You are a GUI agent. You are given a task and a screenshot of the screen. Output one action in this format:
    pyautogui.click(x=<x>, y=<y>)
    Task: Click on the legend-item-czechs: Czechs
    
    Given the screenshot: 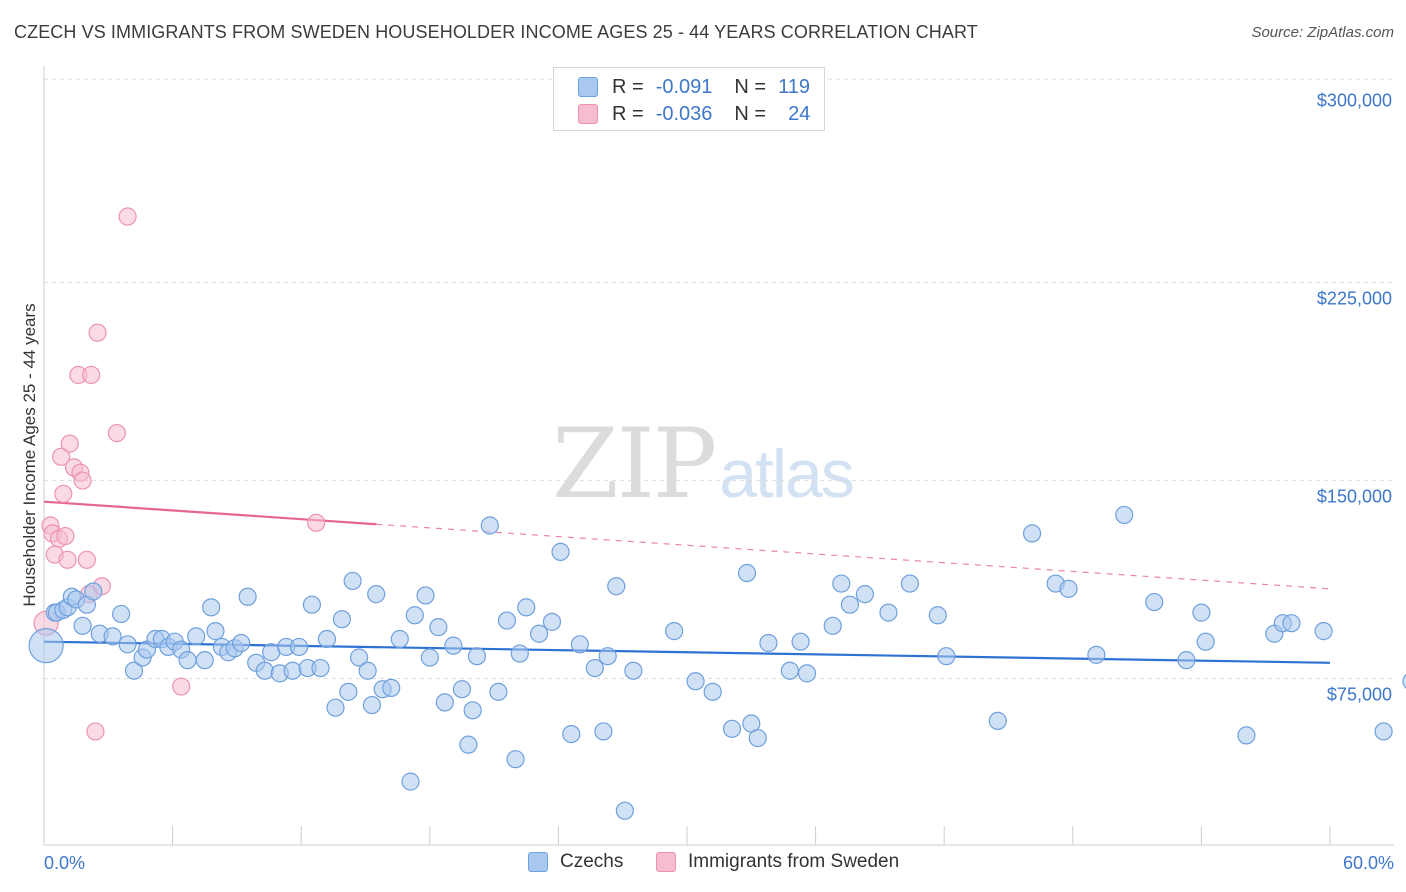 What is the action you would take?
    pyautogui.click(x=575, y=862)
    